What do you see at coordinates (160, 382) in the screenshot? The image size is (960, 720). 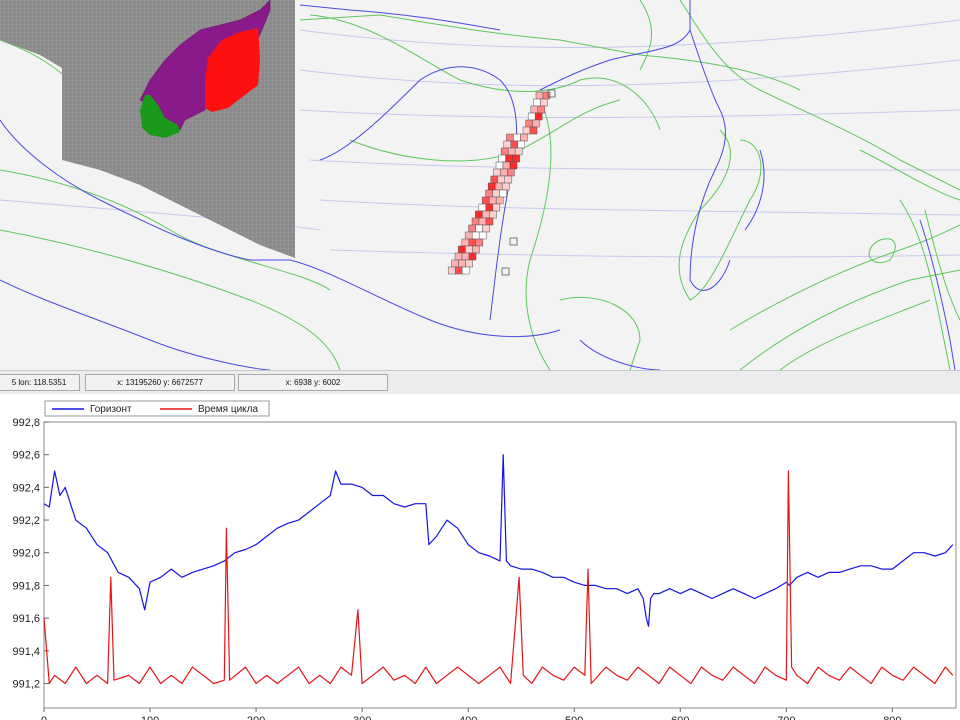 I see `status-world-xy: x: 13195260 y: 6672577` at bounding box center [160, 382].